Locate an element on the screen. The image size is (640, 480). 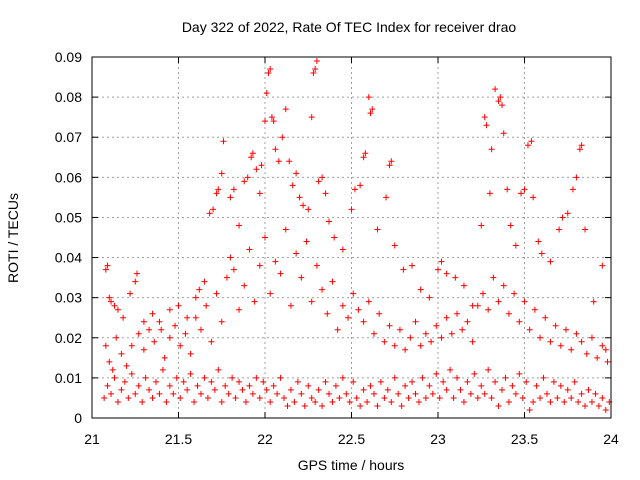
x-tick-label: 23.5 is located at coordinates (524, 439).